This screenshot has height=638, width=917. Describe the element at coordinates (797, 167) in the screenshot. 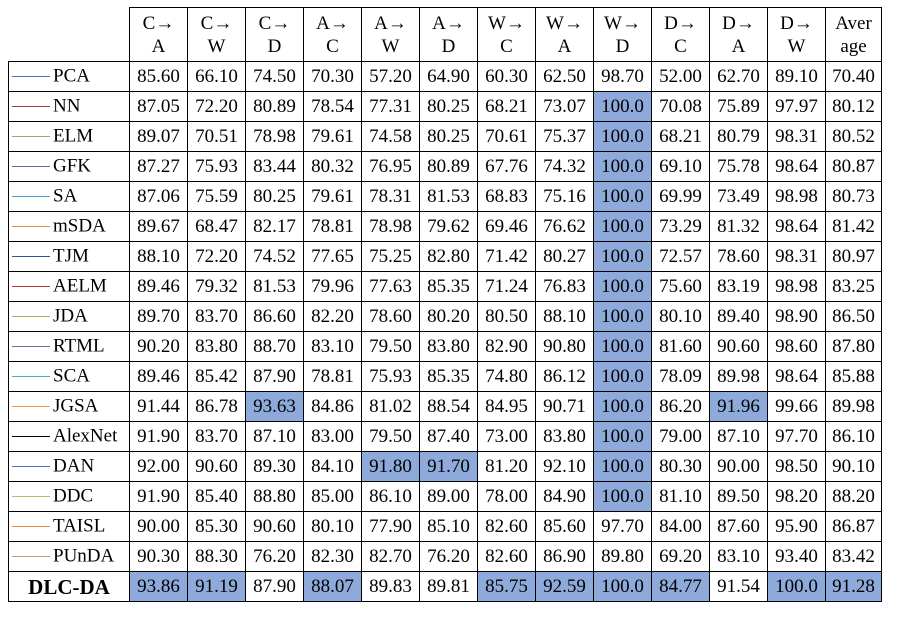

I see `value-cell: 98.64` at that location.